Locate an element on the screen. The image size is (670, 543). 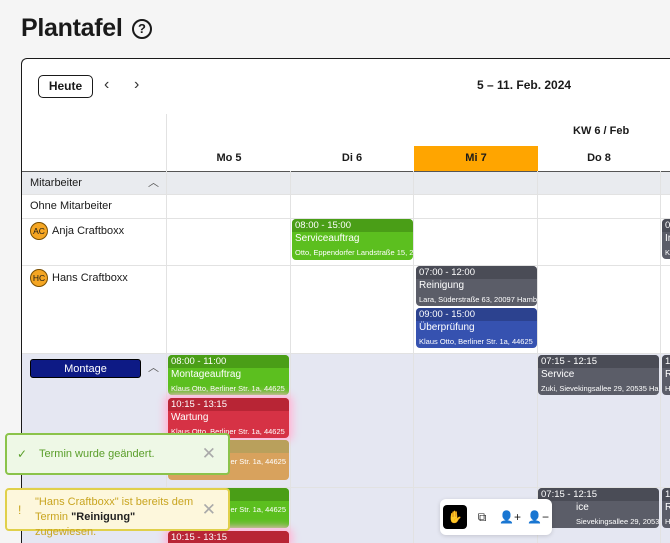
event-title: Montageauftrag is located at coordinates (206, 374).